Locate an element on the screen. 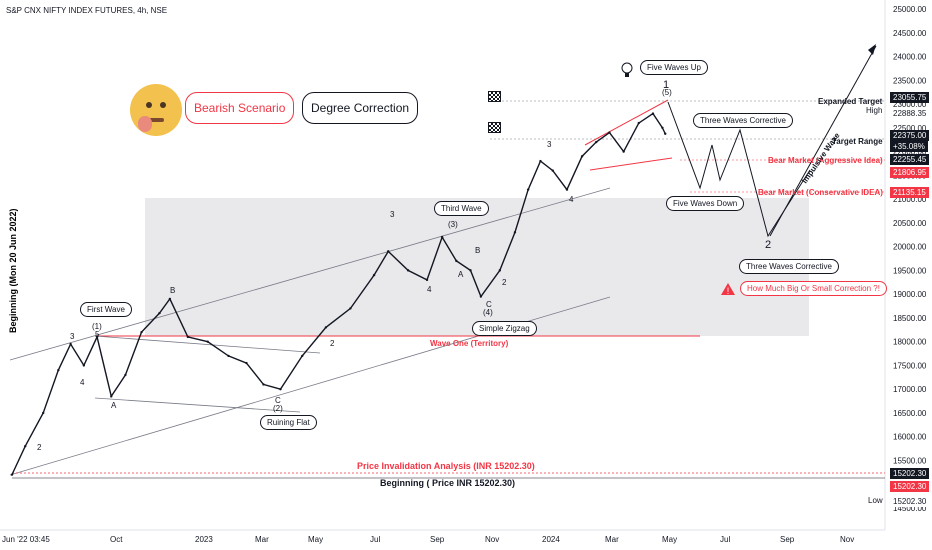 This screenshot has height=550, width=932. wave-label-4c: 4 is located at coordinates (571, 199).